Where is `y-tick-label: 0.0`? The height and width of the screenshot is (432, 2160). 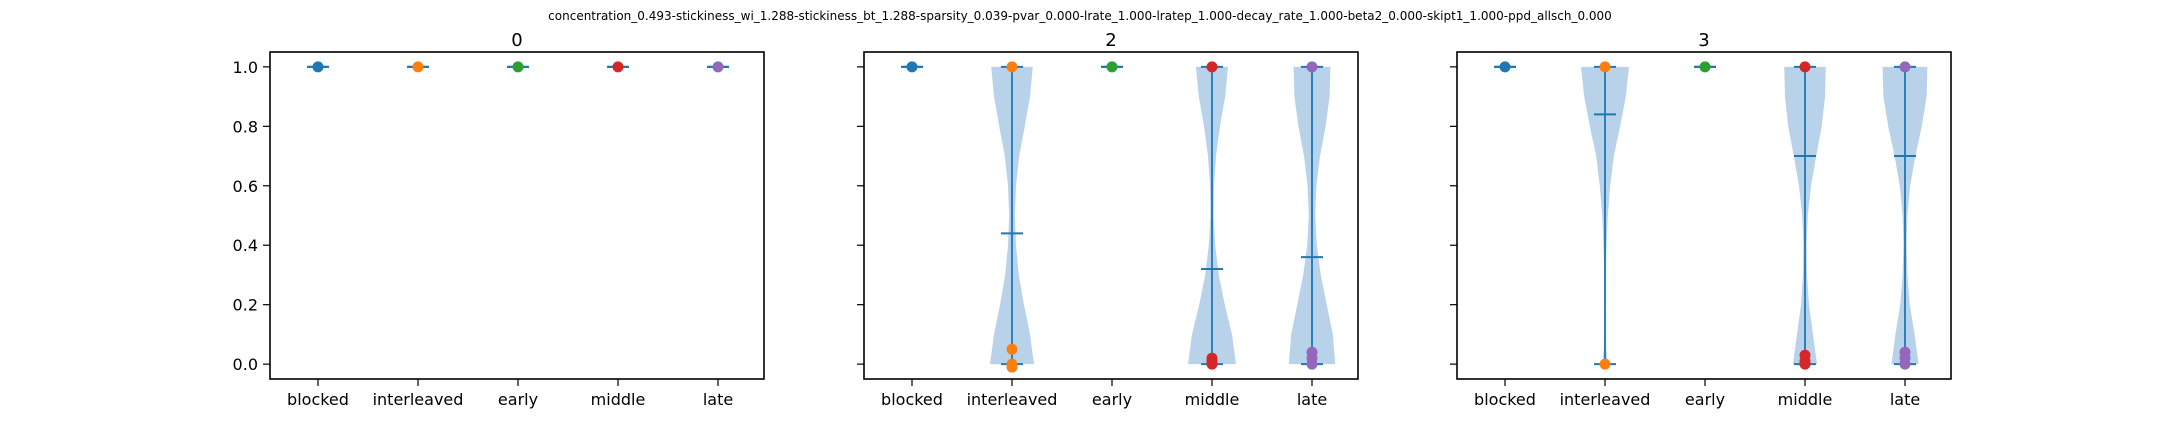
y-tick-label: 0.0 is located at coordinates (245, 364).